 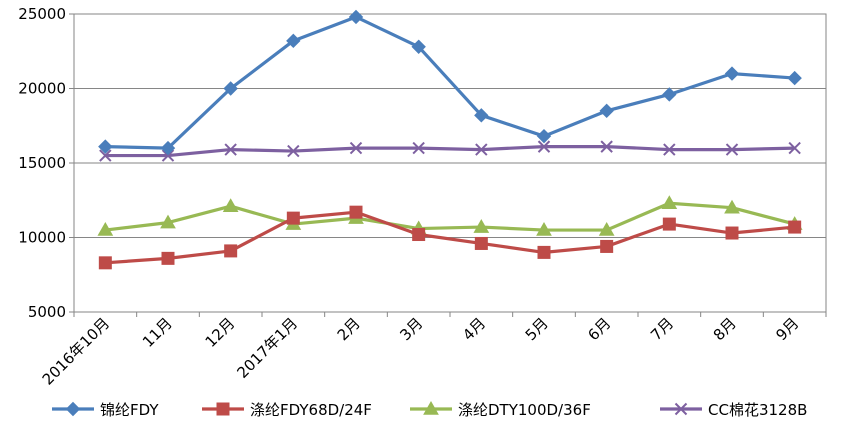 I want to click on legend-label: 涤纶FDY68D/24F, so click(x=311, y=410).